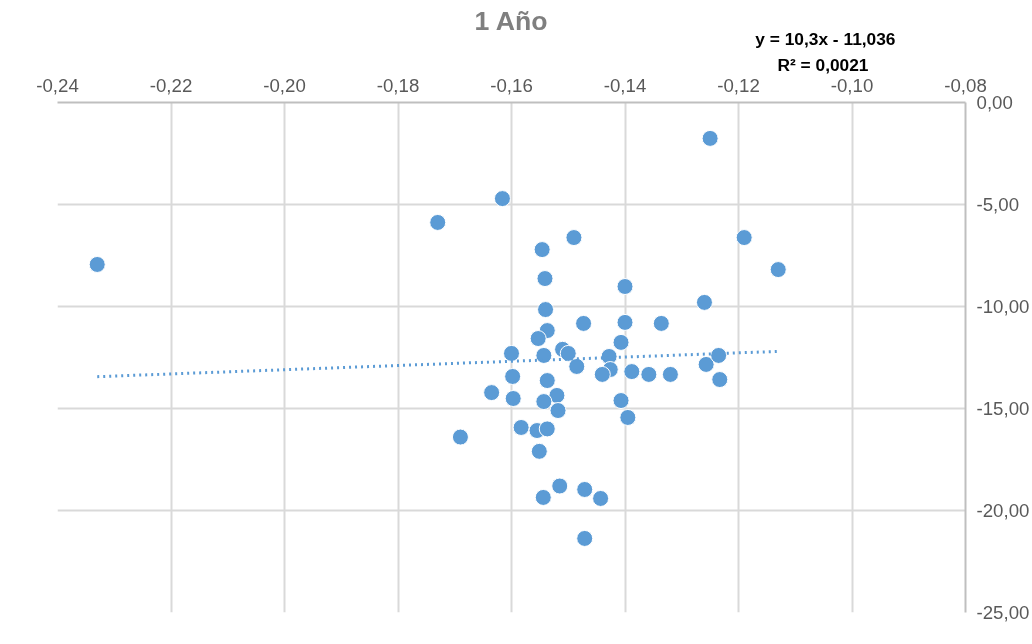 The width and height of the screenshot is (1032, 644). What do you see at coordinates (57, 85) in the screenshot?
I see `x-tick-label: -0,24` at bounding box center [57, 85].